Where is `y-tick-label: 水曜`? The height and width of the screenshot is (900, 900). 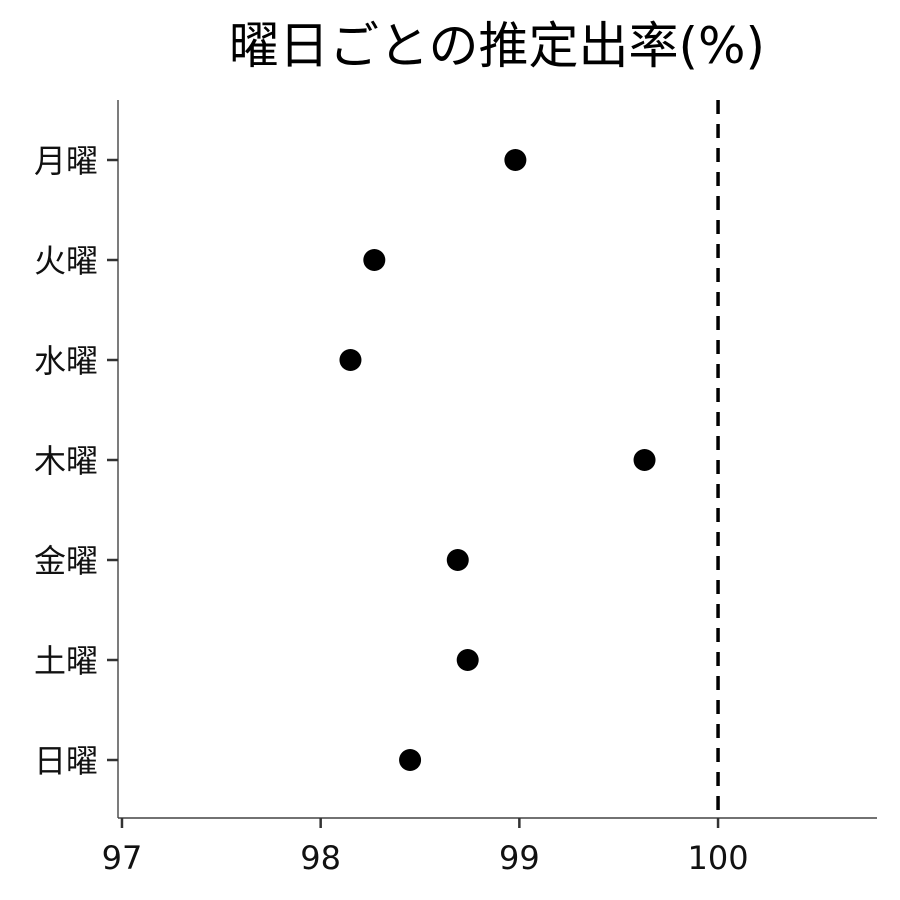
y-tick-label: 水曜 is located at coordinates (66, 361).